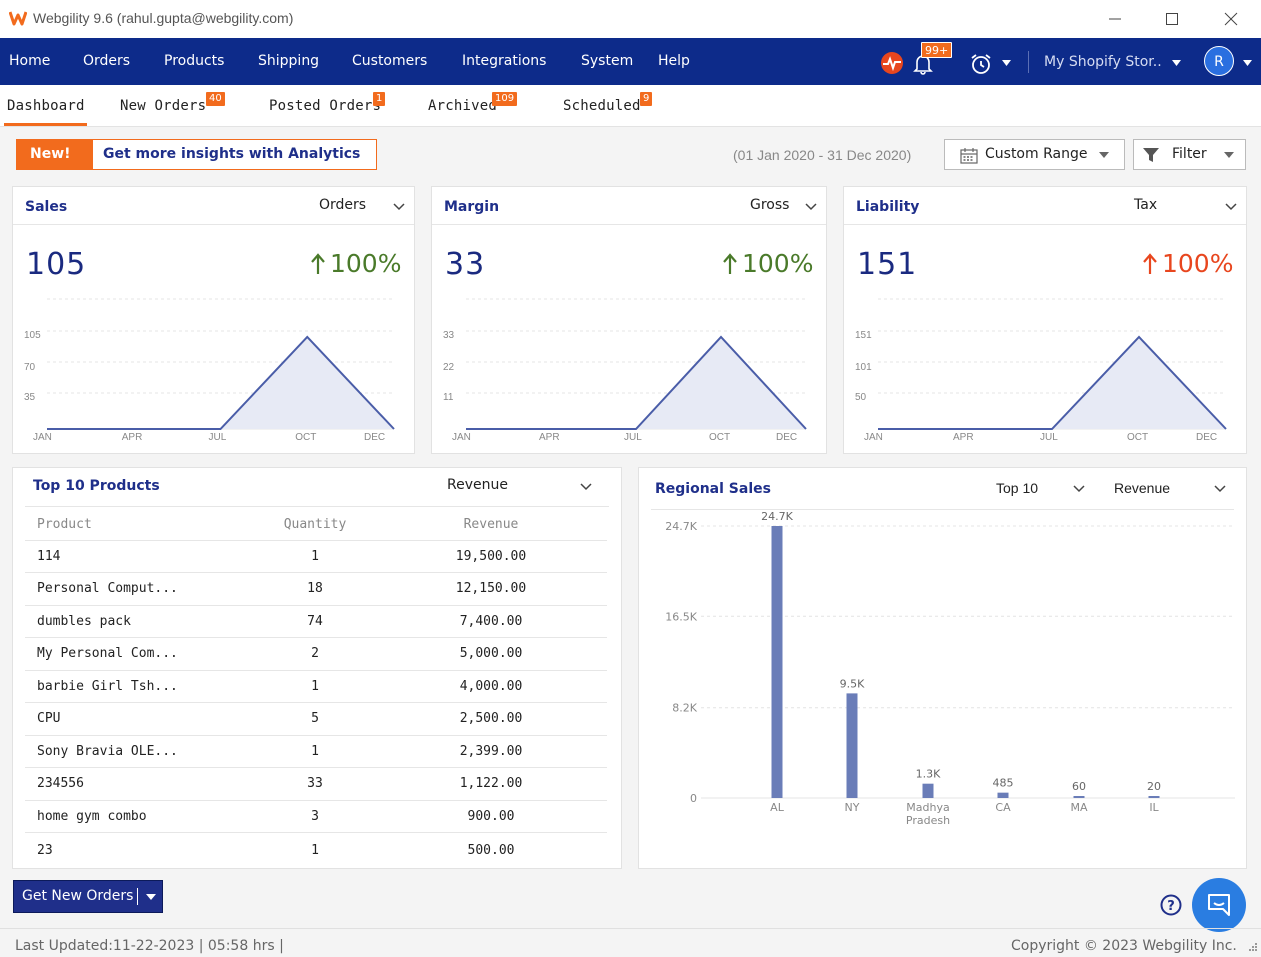  Describe the element at coordinates (316, 525) in the screenshot. I see `table-header-row: Product Quantity Revenue` at that location.